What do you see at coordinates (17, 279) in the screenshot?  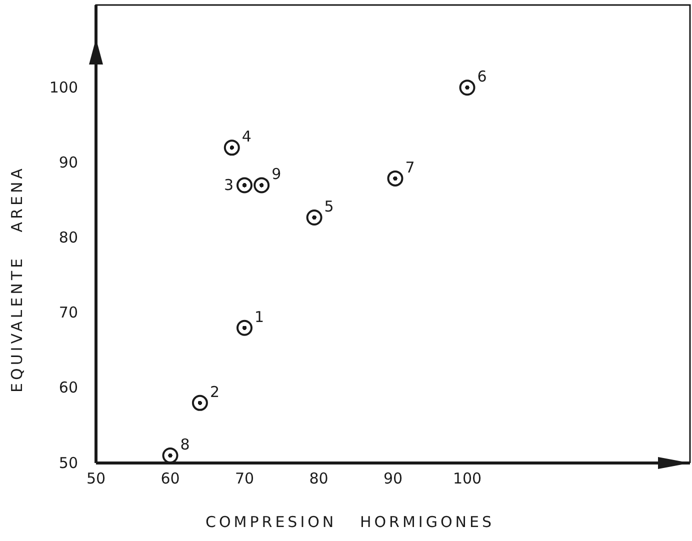 I see `y-axis-title: EQUIVALENTE ARENA` at bounding box center [17, 279].